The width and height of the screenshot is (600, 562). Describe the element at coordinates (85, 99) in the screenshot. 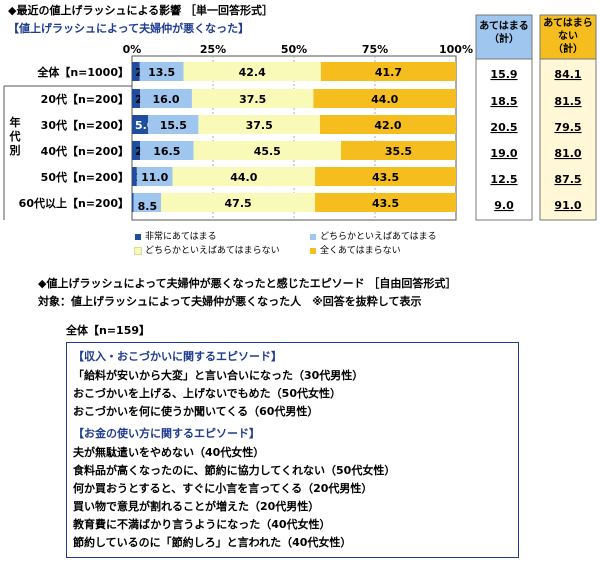

I see `category-label: 20代【n=200】` at that location.